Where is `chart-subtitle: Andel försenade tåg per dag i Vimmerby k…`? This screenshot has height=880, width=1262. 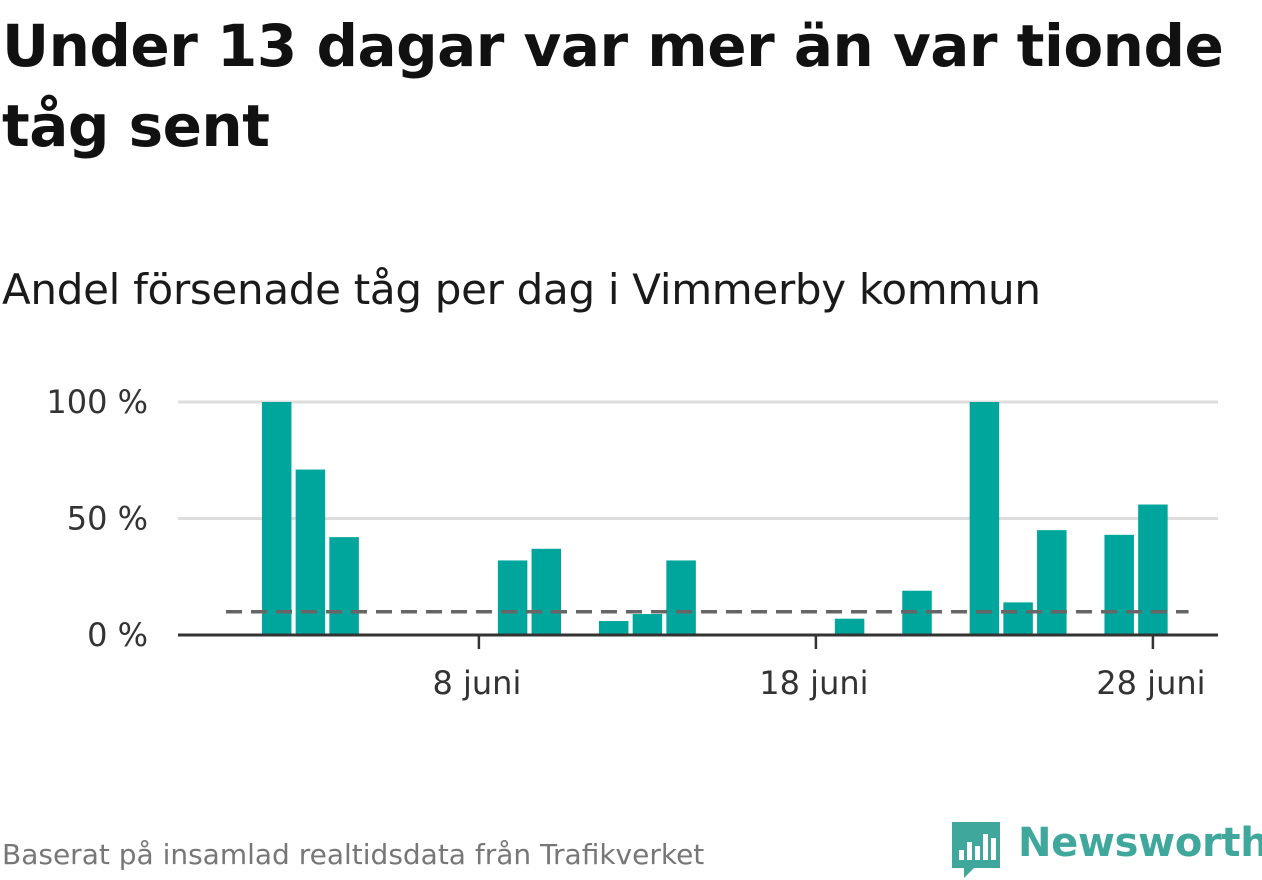 chart-subtitle: Andel försenade tåg per dag i Vimmerby k… is located at coordinates (521, 289).